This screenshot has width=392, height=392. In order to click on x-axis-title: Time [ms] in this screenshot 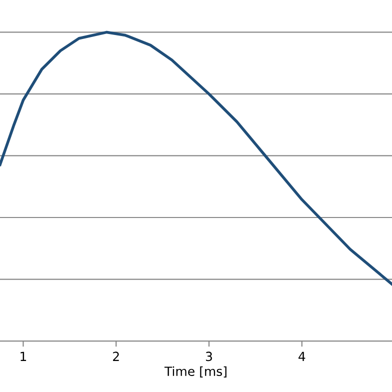, I will do `click(195, 372)`.